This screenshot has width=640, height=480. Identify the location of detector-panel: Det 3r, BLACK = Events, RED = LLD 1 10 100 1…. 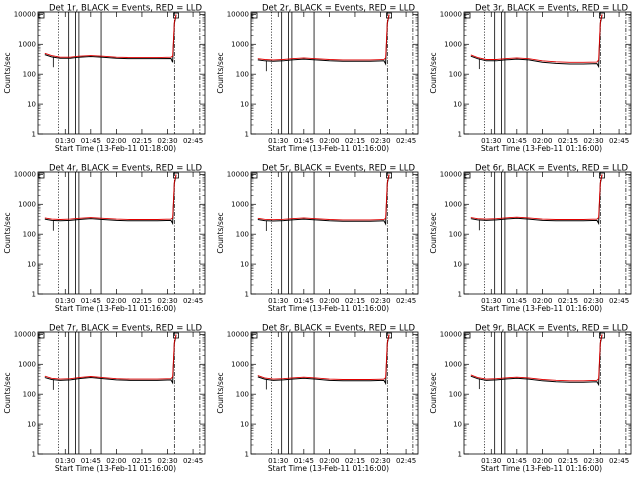
(532, 80).